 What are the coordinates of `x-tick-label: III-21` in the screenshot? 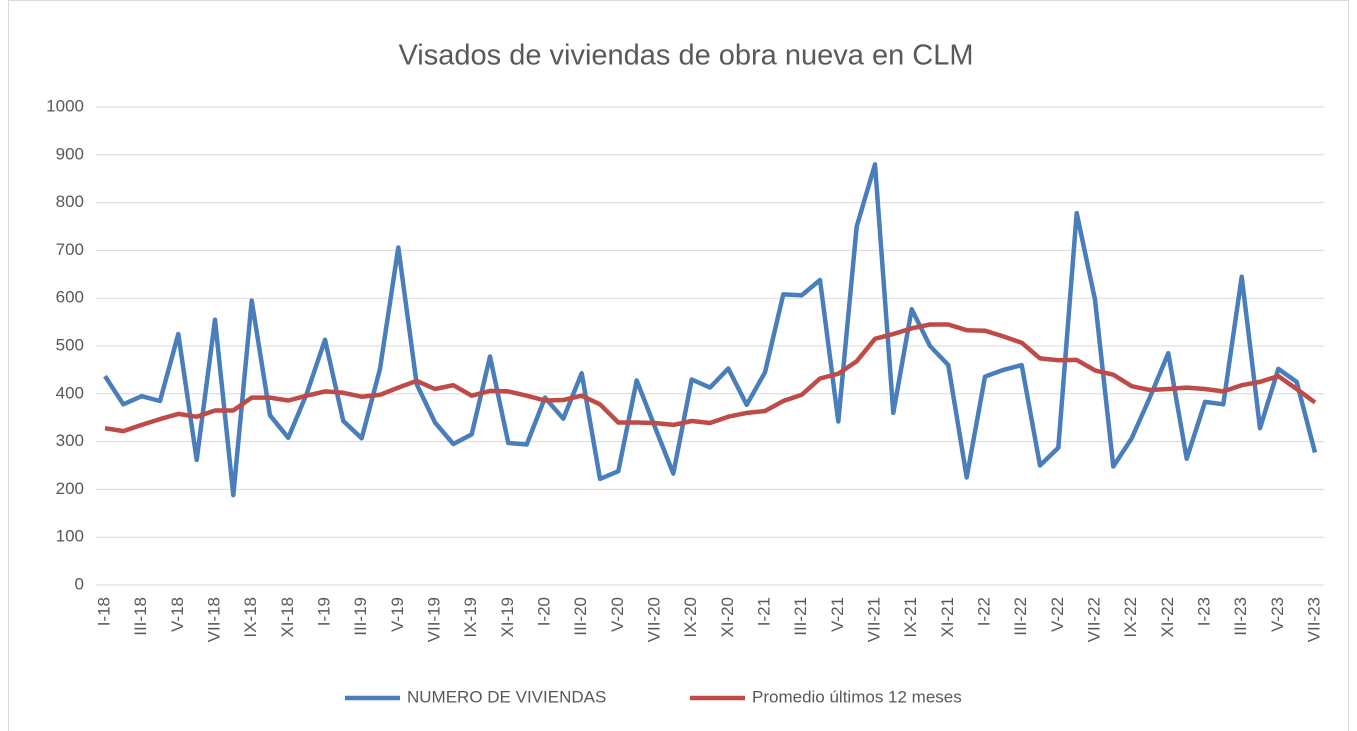 It's located at (800, 616).